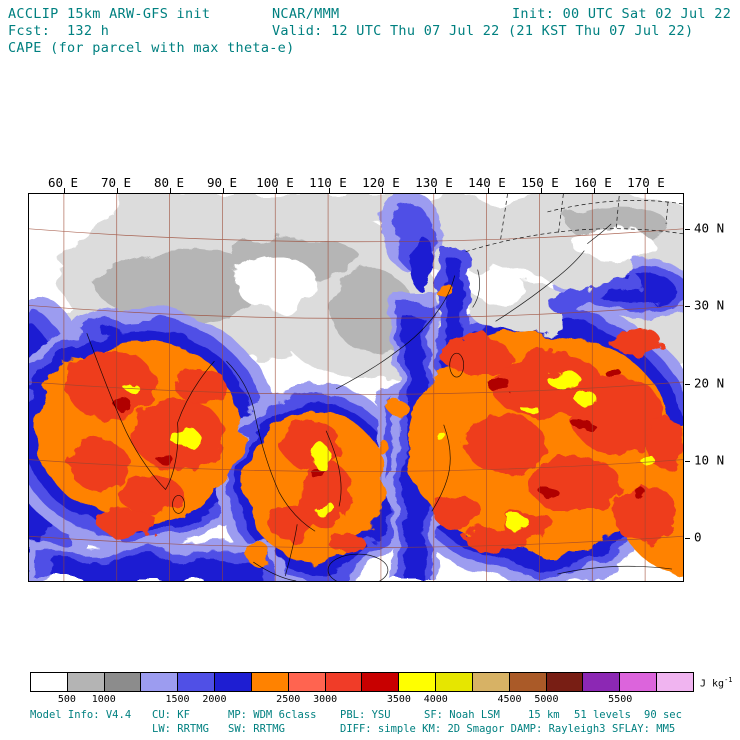 This screenshot has height=740, width=740. I want to click on model-title: ACCLIP 15km ARW-GFS init, so click(109, 14).